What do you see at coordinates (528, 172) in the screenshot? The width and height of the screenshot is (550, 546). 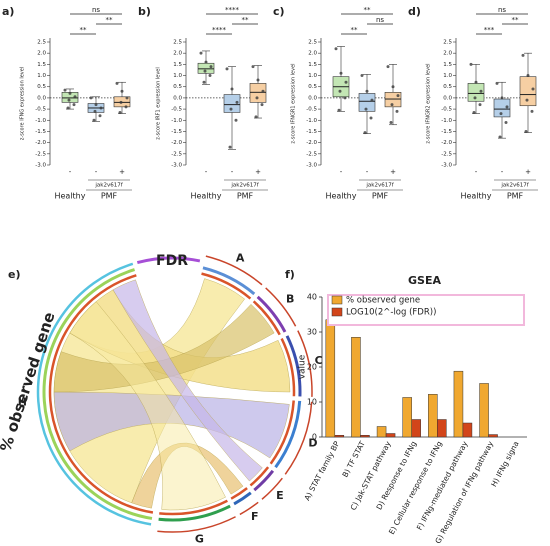 I see `group-tick-label: +` at bounding box center [528, 172].